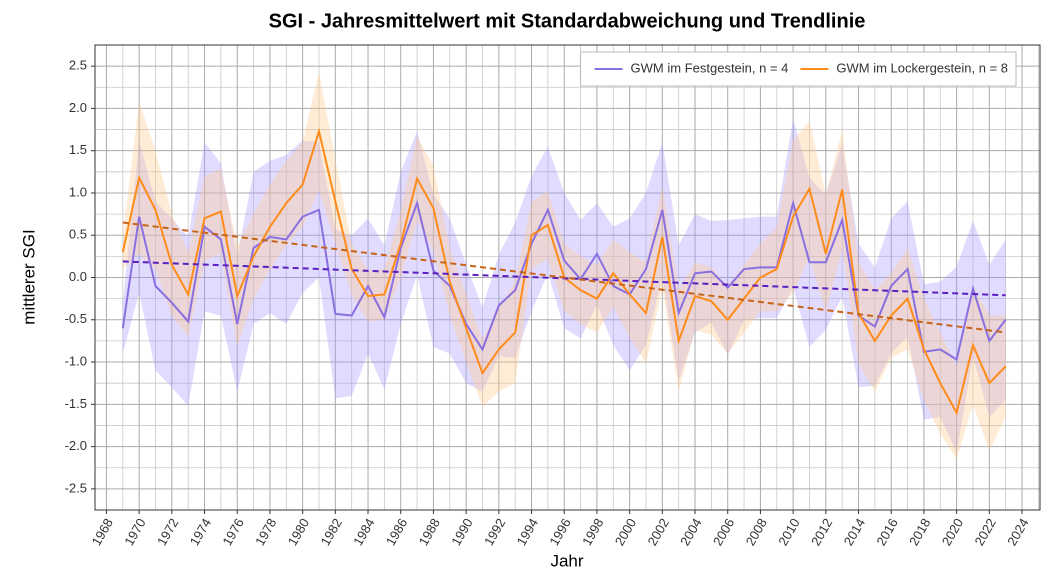  Describe the element at coordinates (76, 487) in the screenshot. I see `y-tick-label: -2.5` at that location.